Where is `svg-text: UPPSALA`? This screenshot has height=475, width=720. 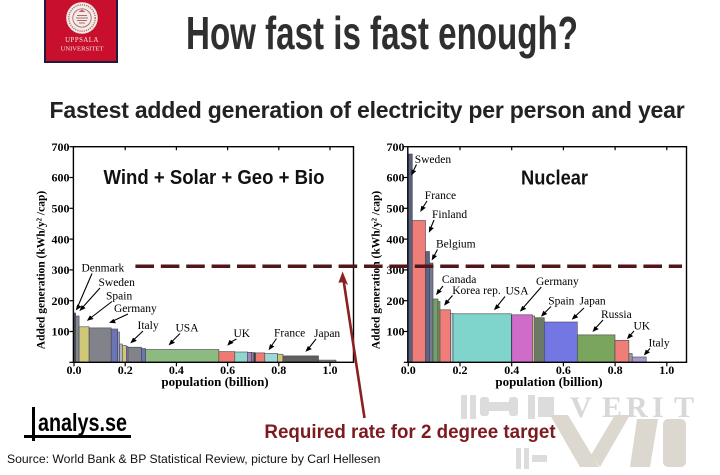 svg-text: UPPSALA is located at coordinates (82, 40).